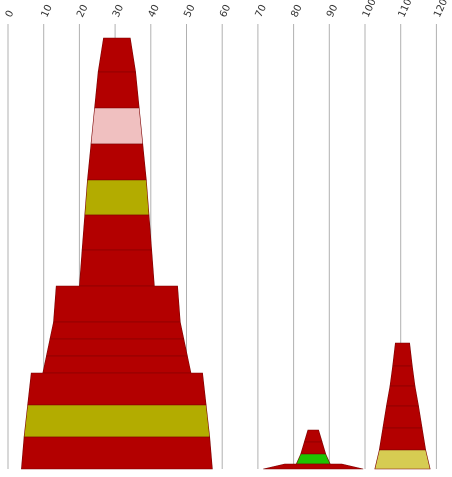 The image size is (452, 477). I want to click on x-tick-label: 110, so click(405, 9).